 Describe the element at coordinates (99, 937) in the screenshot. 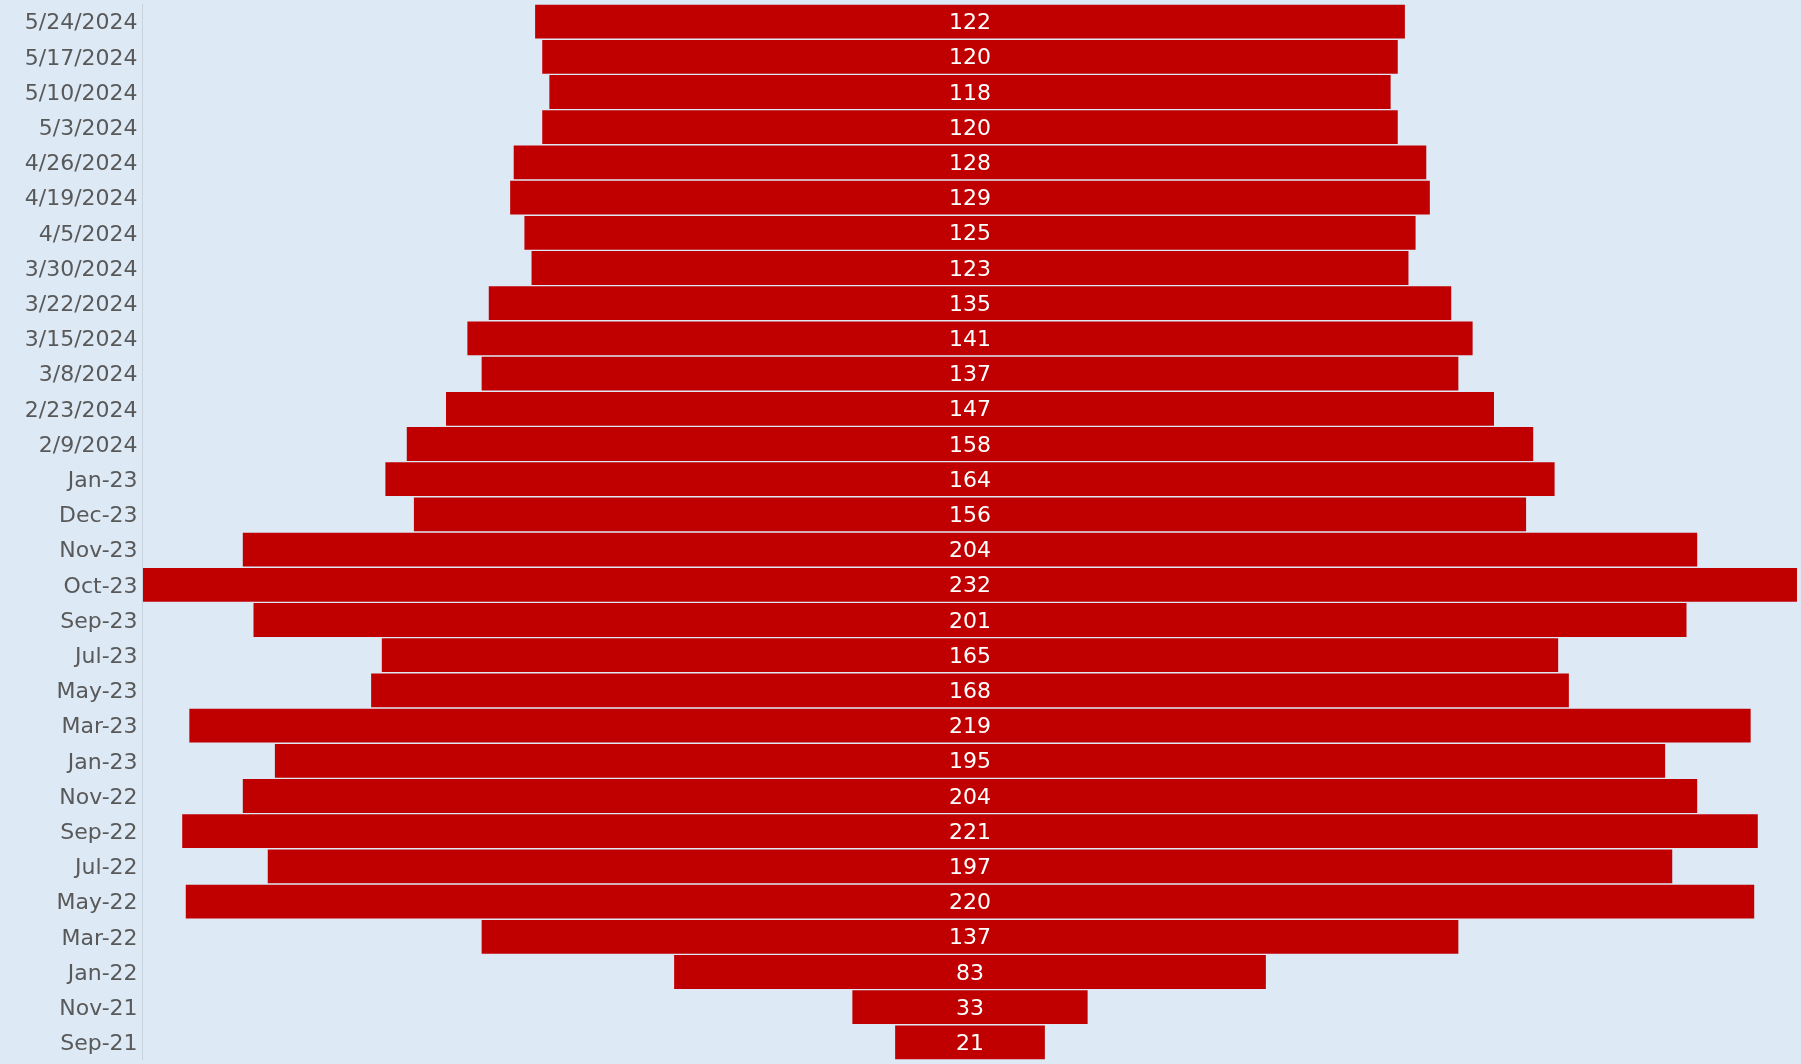

I see `category-label: Mar-22` at that location.